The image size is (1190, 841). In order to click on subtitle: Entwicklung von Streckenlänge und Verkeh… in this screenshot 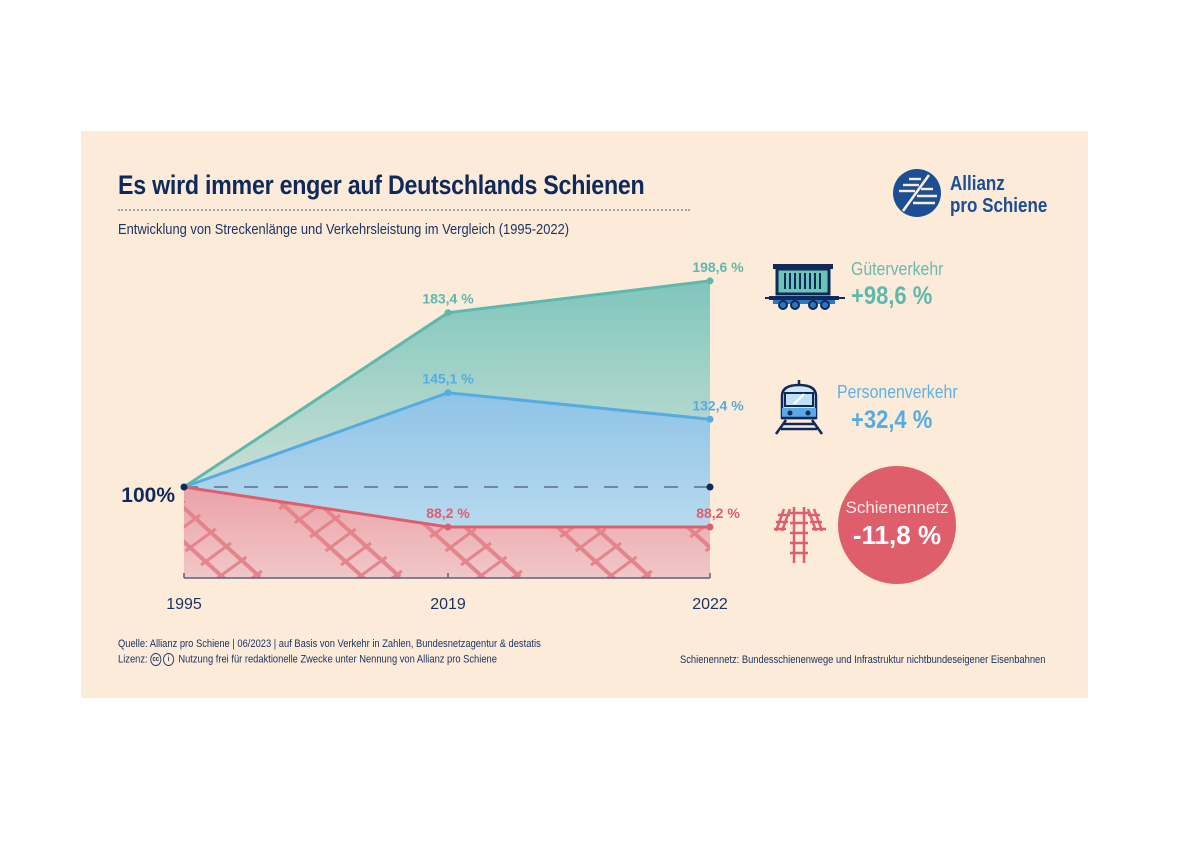, I will do `click(344, 229)`.